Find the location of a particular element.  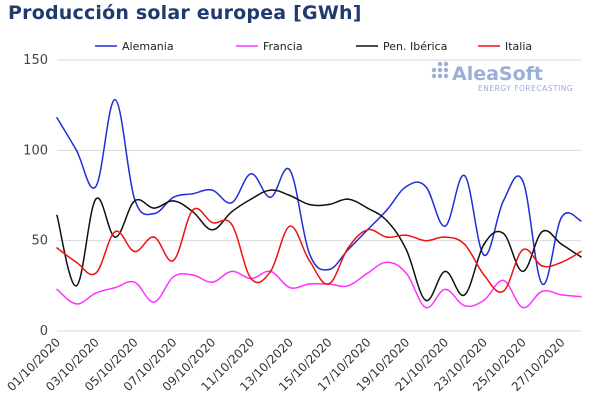

legend-label-pen-ib-rica: Pen. Ibérica is located at coordinates (415, 46).